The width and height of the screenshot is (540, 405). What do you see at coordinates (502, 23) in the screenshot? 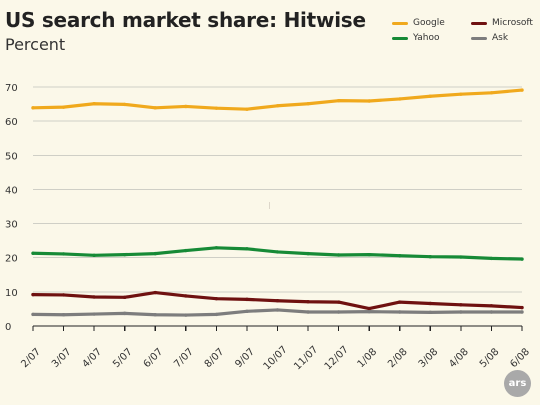
I see `legend-item-microsoft: Microsoft` at bounding box center [502, 23].